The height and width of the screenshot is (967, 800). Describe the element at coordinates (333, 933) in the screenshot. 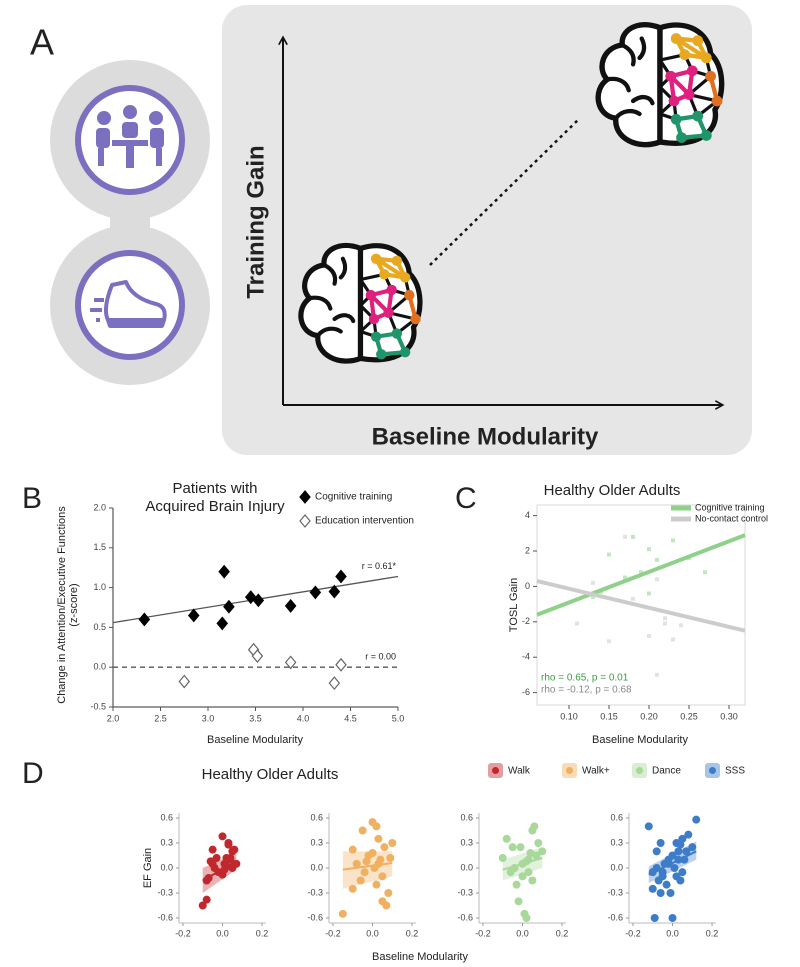

I see `x-tick-label: -0.2` at that location.